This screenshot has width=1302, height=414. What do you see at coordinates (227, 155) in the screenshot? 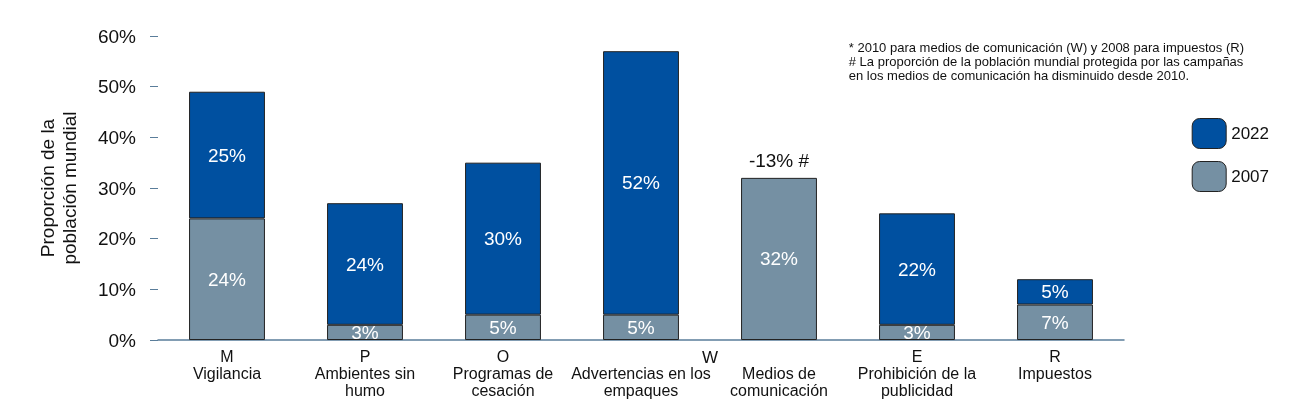
I see `data-label: 25%` at bounding box center [227, 155].